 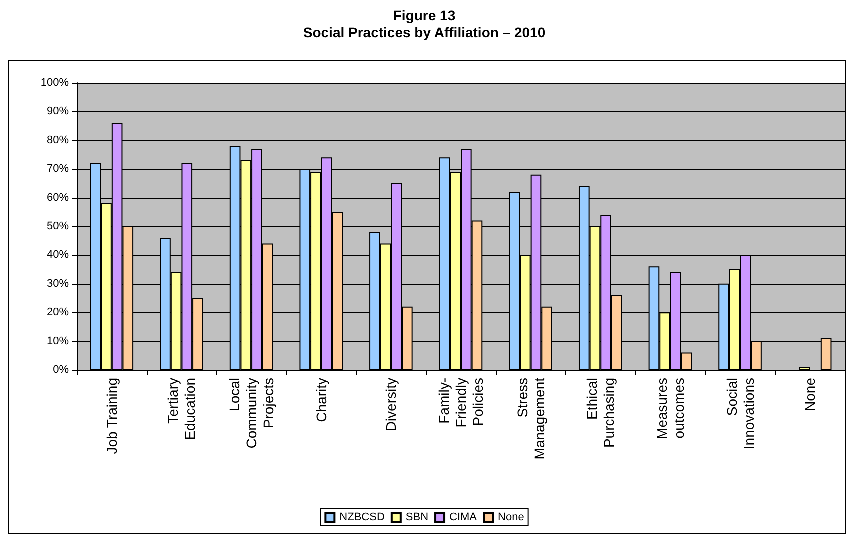 What do you see at coordinates (58, 169) in the screenshot?
I see `y-tick-label: 70%` at bounding box center [58, 169].